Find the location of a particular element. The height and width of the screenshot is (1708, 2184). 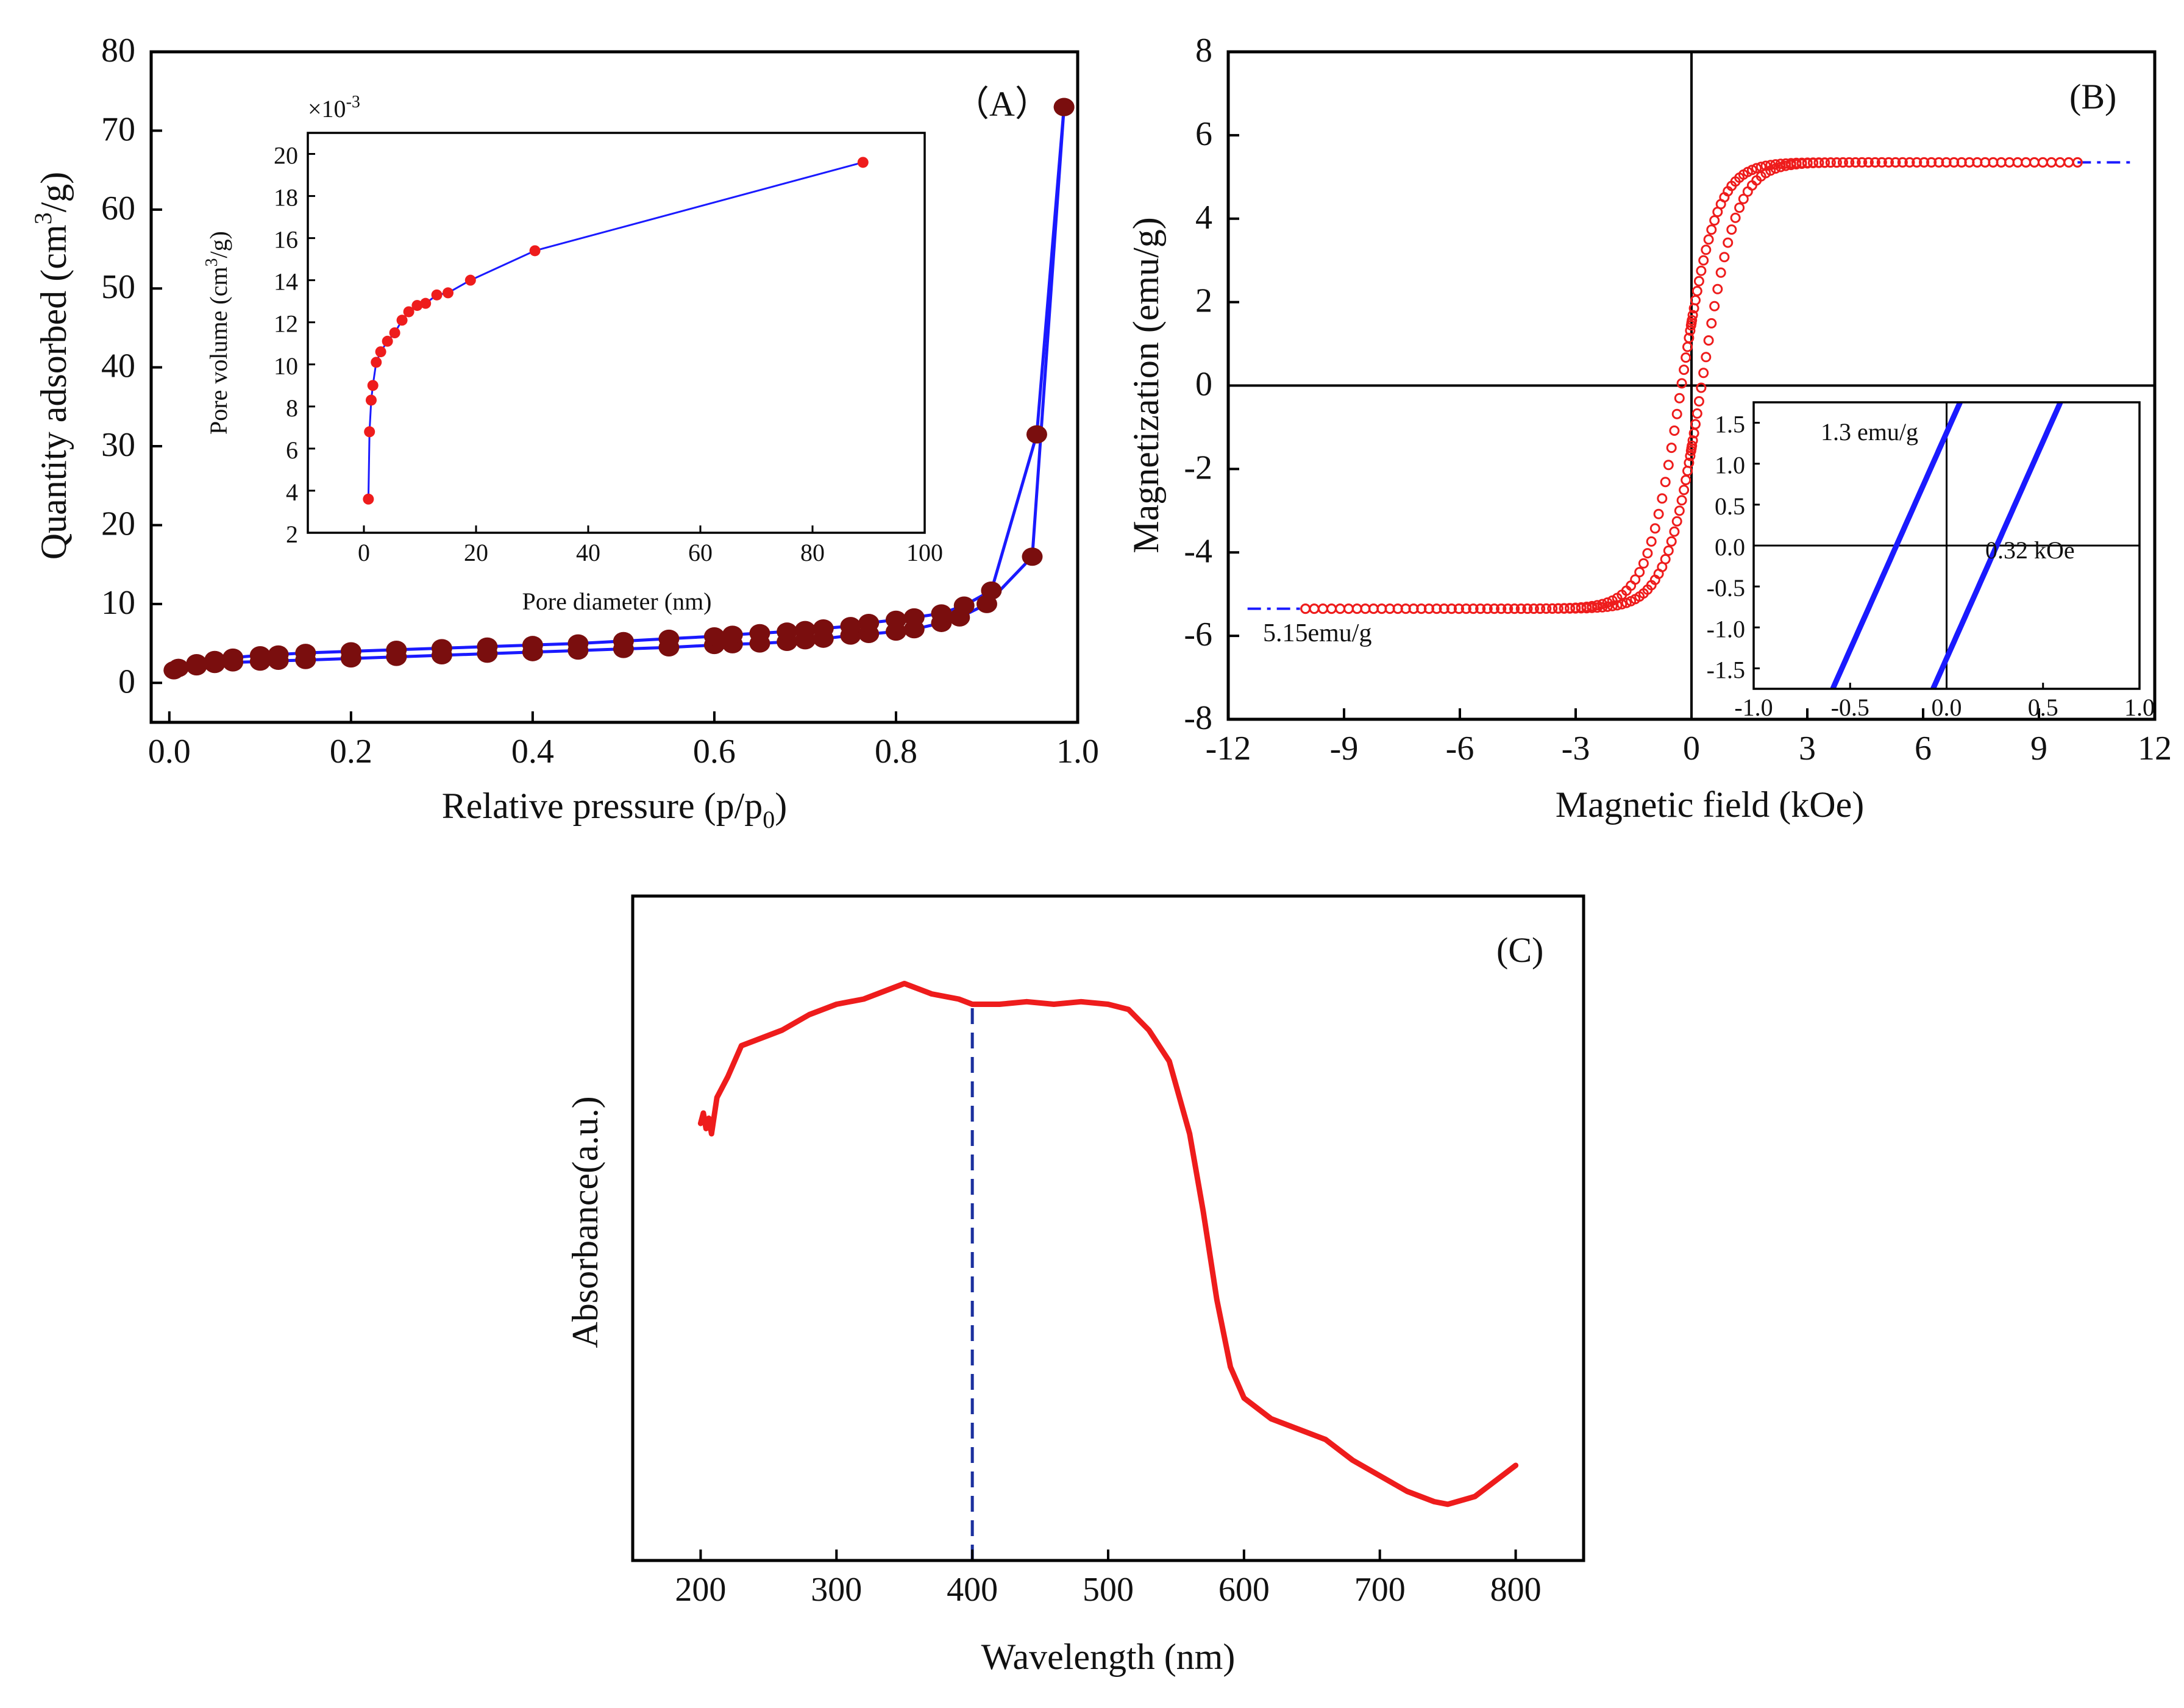

panel-c-x-tick-label: 800 is located at coordinates (1516, 1590).